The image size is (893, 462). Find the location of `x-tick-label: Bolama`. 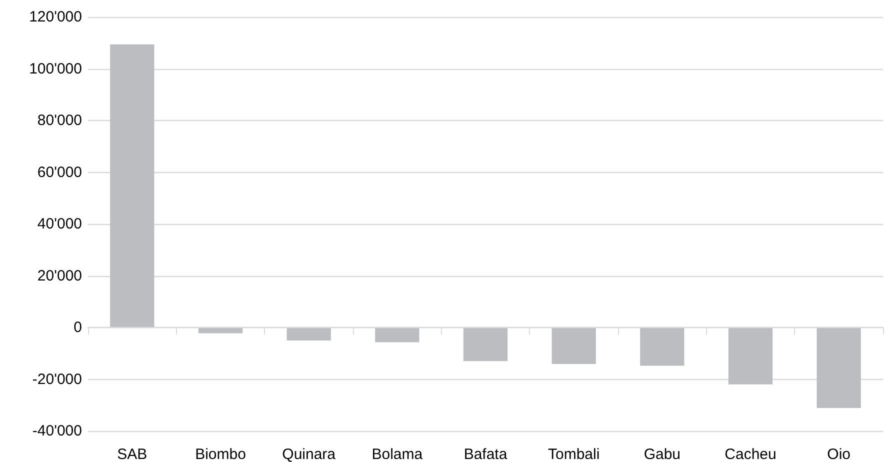

x-tick-label: Bolama is located at coordinates (398, 454).